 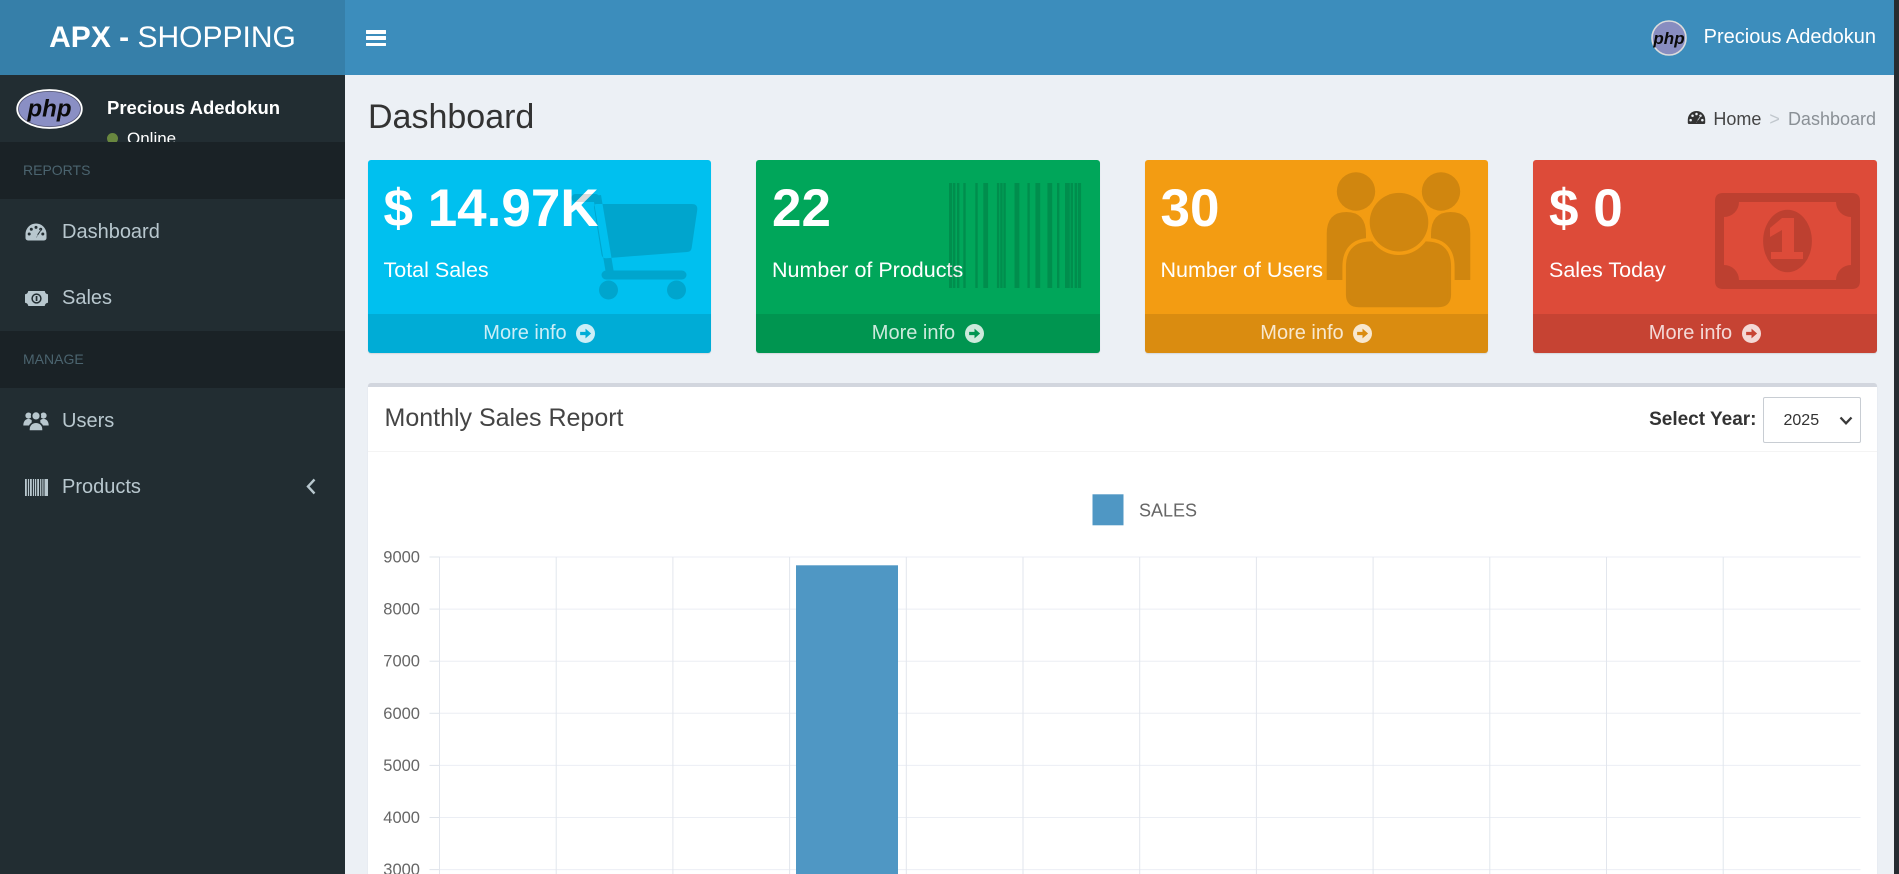 What do you see at coordinates (401, 714) in the screenshot?
I see `svg-text: 6000` at bounding box center [401, 714].